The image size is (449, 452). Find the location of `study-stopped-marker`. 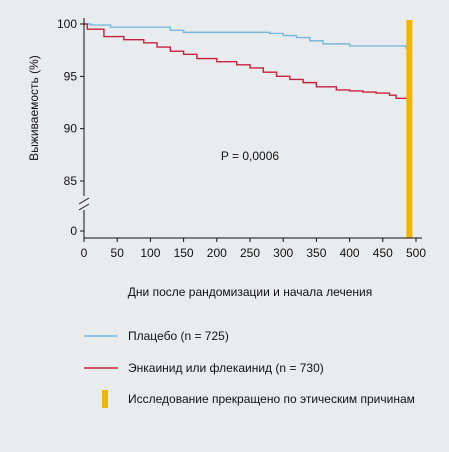

study-stopped-marker is located at coordinates (409, 129).